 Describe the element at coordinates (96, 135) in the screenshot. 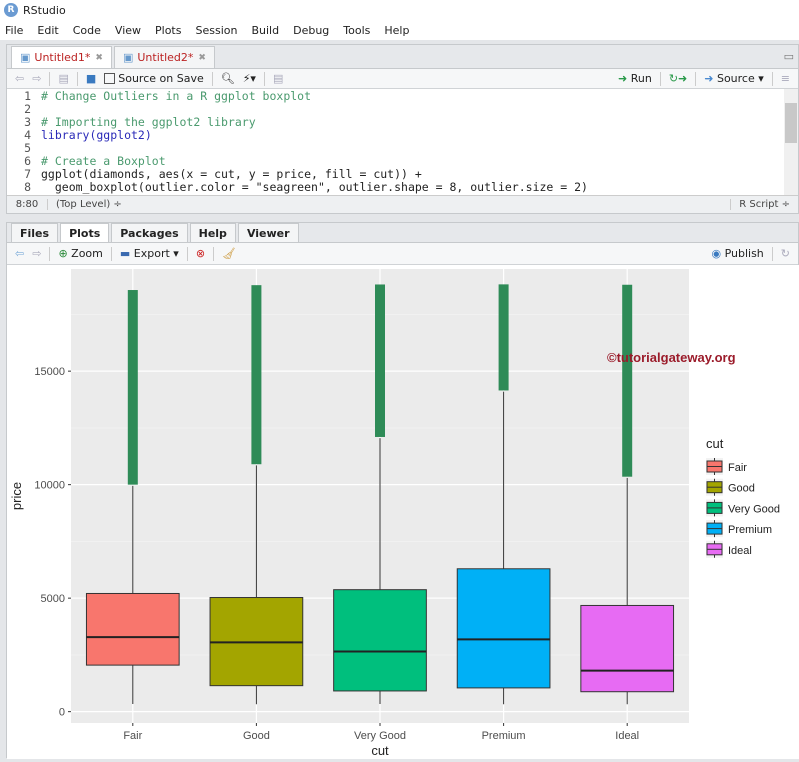

I see `code-text: library(ggplot2)` at that location.